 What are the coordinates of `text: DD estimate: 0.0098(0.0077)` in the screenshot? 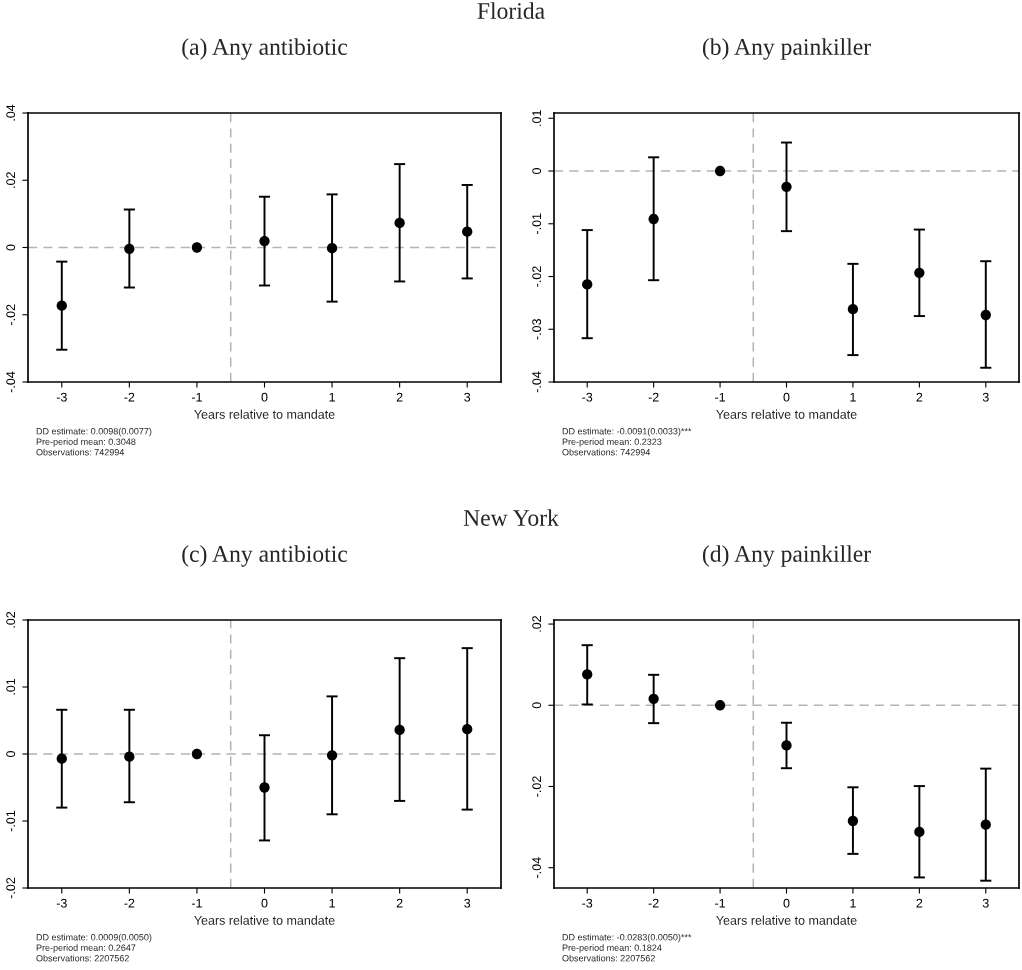 It's located at (94, 432).